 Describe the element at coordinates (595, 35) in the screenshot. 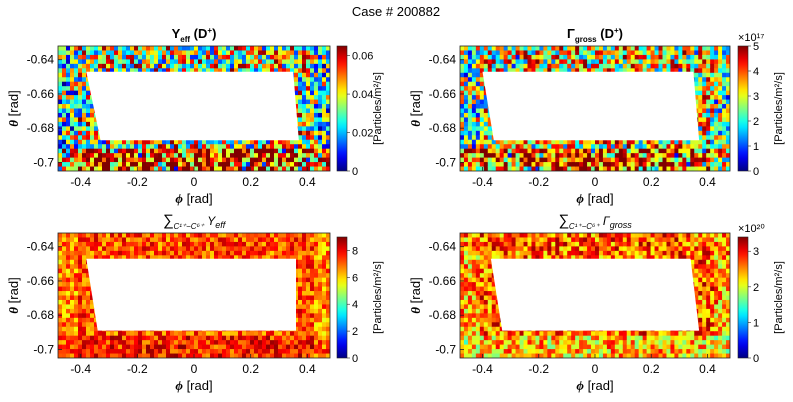

I see `panel-title: Γgross (D+)` at that location.